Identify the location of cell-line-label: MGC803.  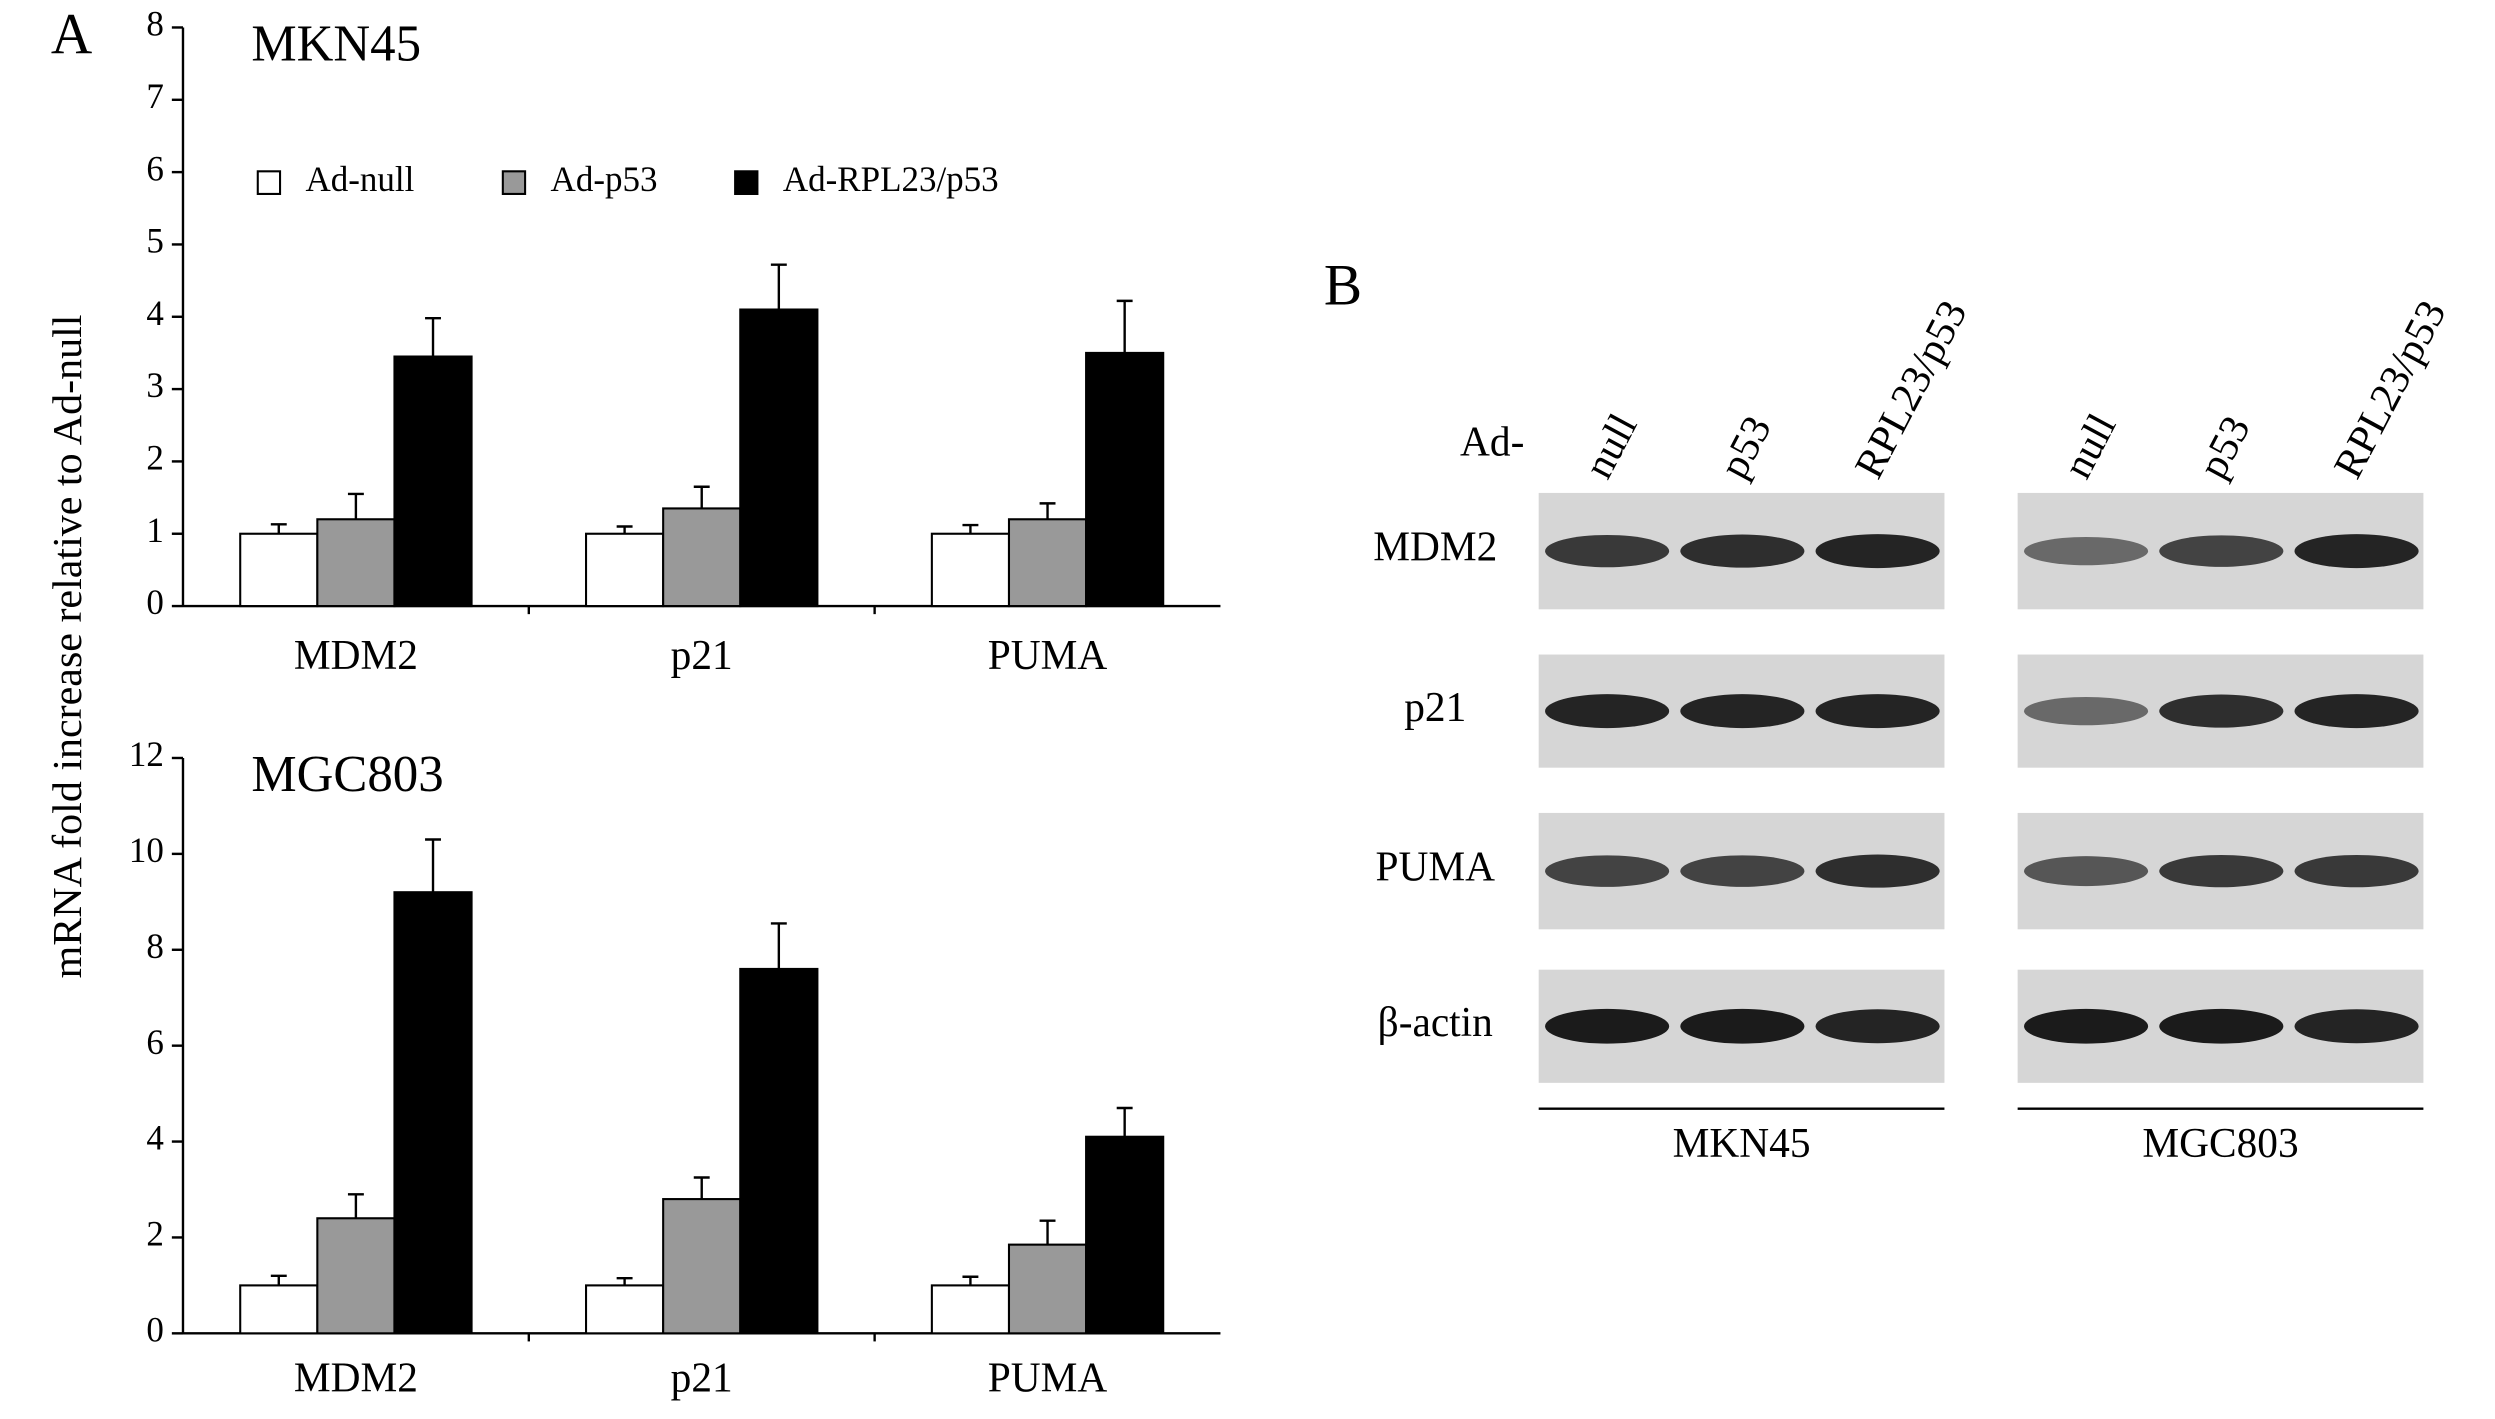
(2220, 1144).